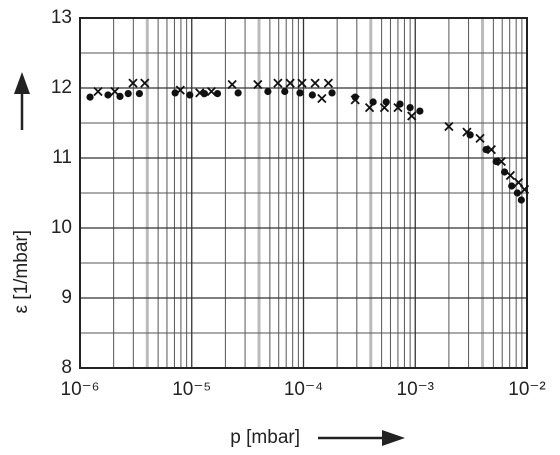 The width and height of the screenshot is (560, 455). Describe the element at coordinates (22, 83) in the screenshot. I see `y-arrow-head` at that location.